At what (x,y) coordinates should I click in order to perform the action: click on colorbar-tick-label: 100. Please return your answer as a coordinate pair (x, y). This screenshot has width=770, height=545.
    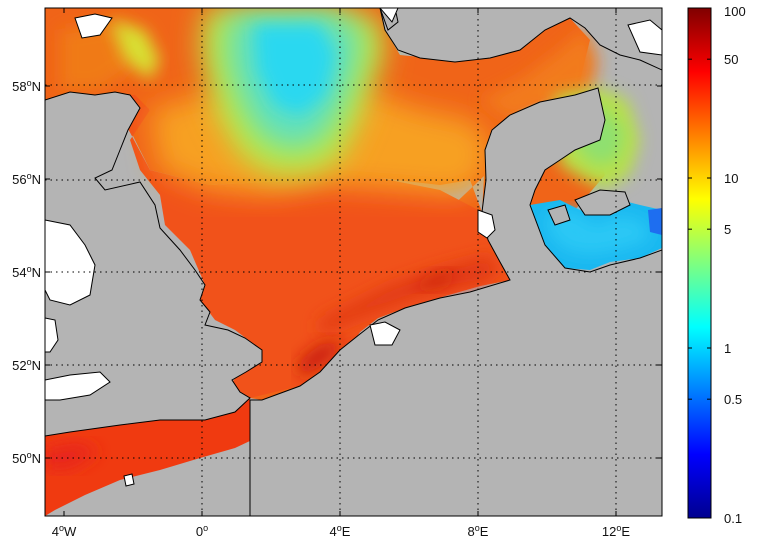
    Looking at the image, I should click on (735, 11).